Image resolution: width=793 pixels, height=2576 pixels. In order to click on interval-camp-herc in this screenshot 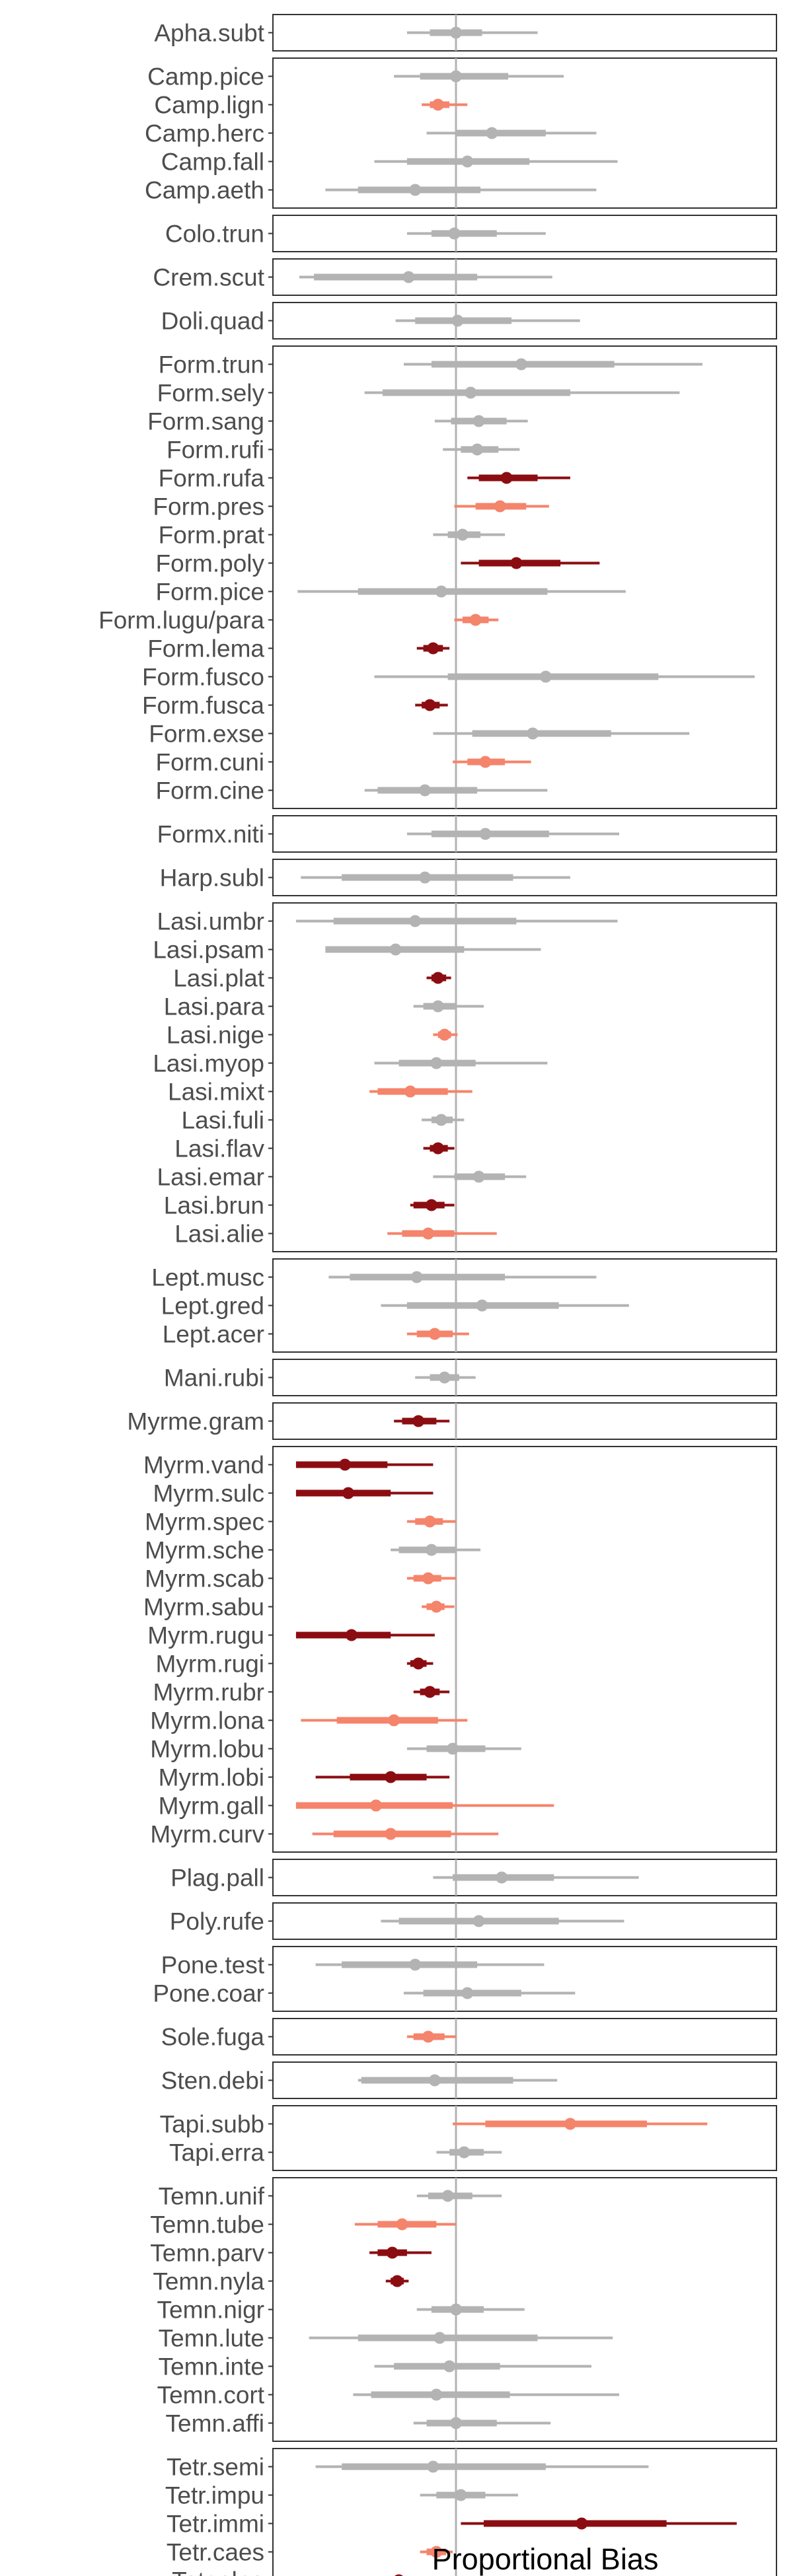, I will do `click(512, 133)`.